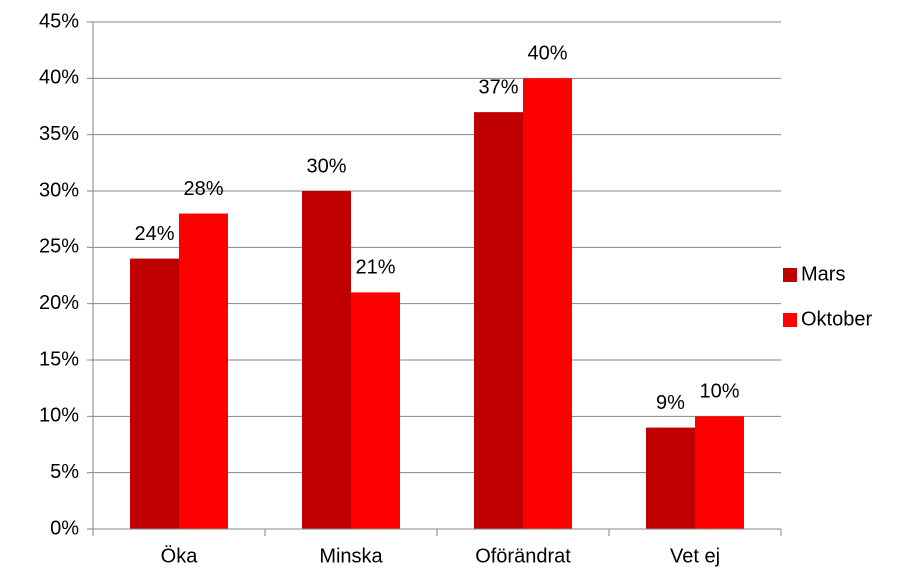 This screenshot has width=913, height=574. Describe the element at coordinates (523, 556) in the screenshot. I see `x-tick-label: Oförändrat` at that location.